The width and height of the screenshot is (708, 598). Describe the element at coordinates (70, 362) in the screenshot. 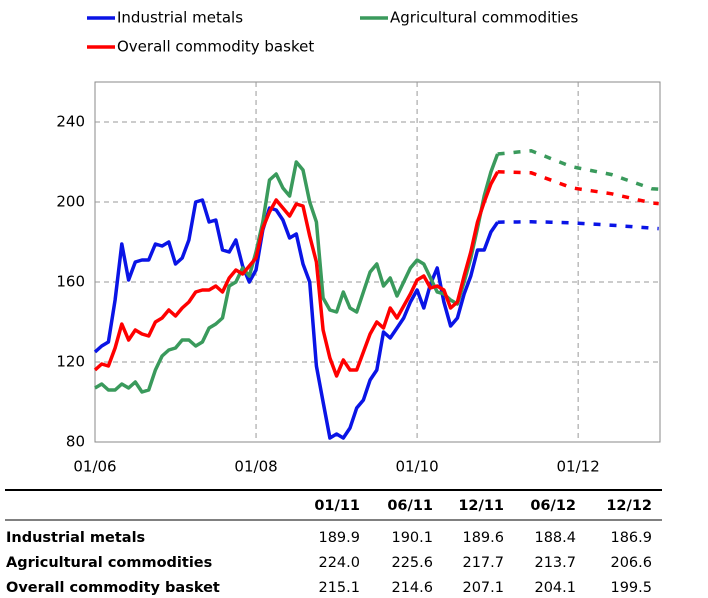

I see `y-tick-label: 120` at that location.